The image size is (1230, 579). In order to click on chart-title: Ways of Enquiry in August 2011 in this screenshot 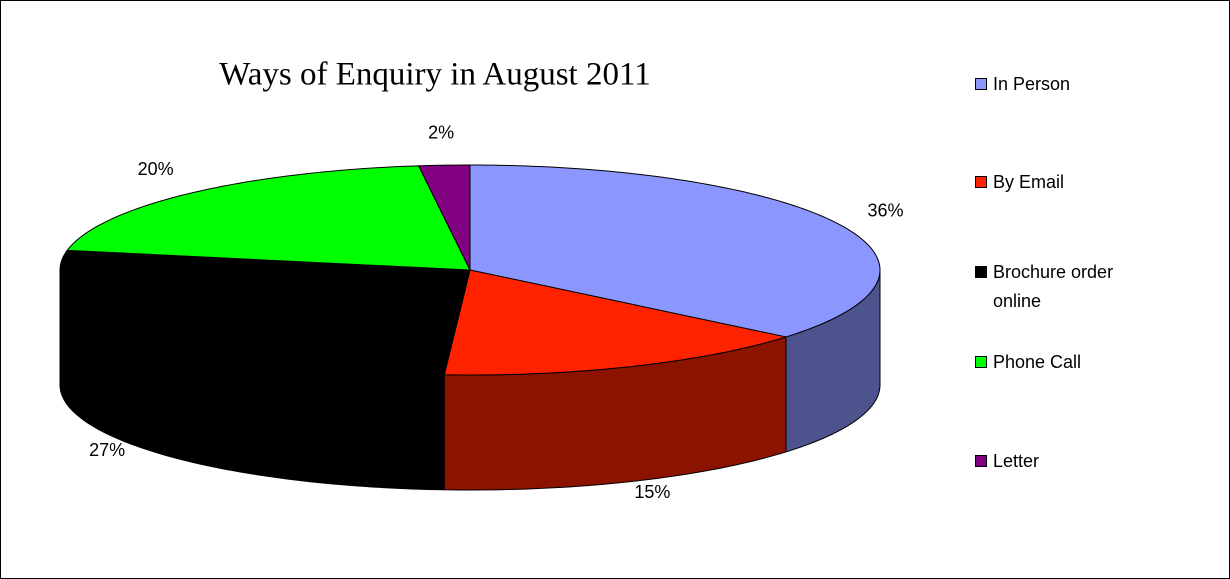, I will do `click(435, 75)`.